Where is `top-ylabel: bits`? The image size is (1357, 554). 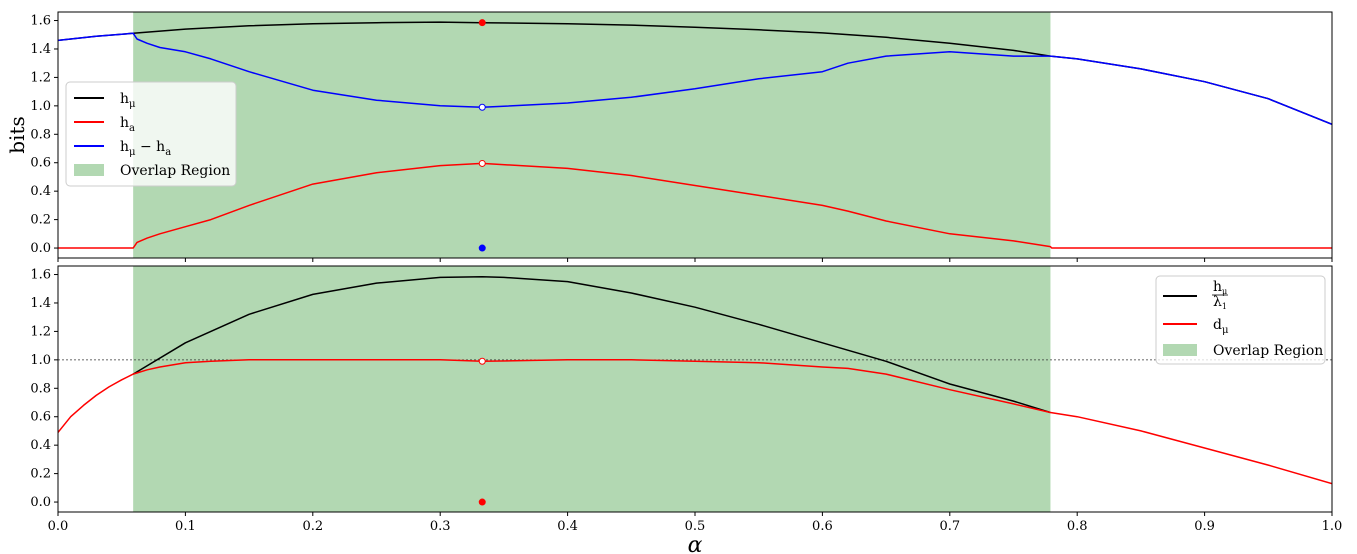 top-ylabel: bits is located at coordinates (17, 135).